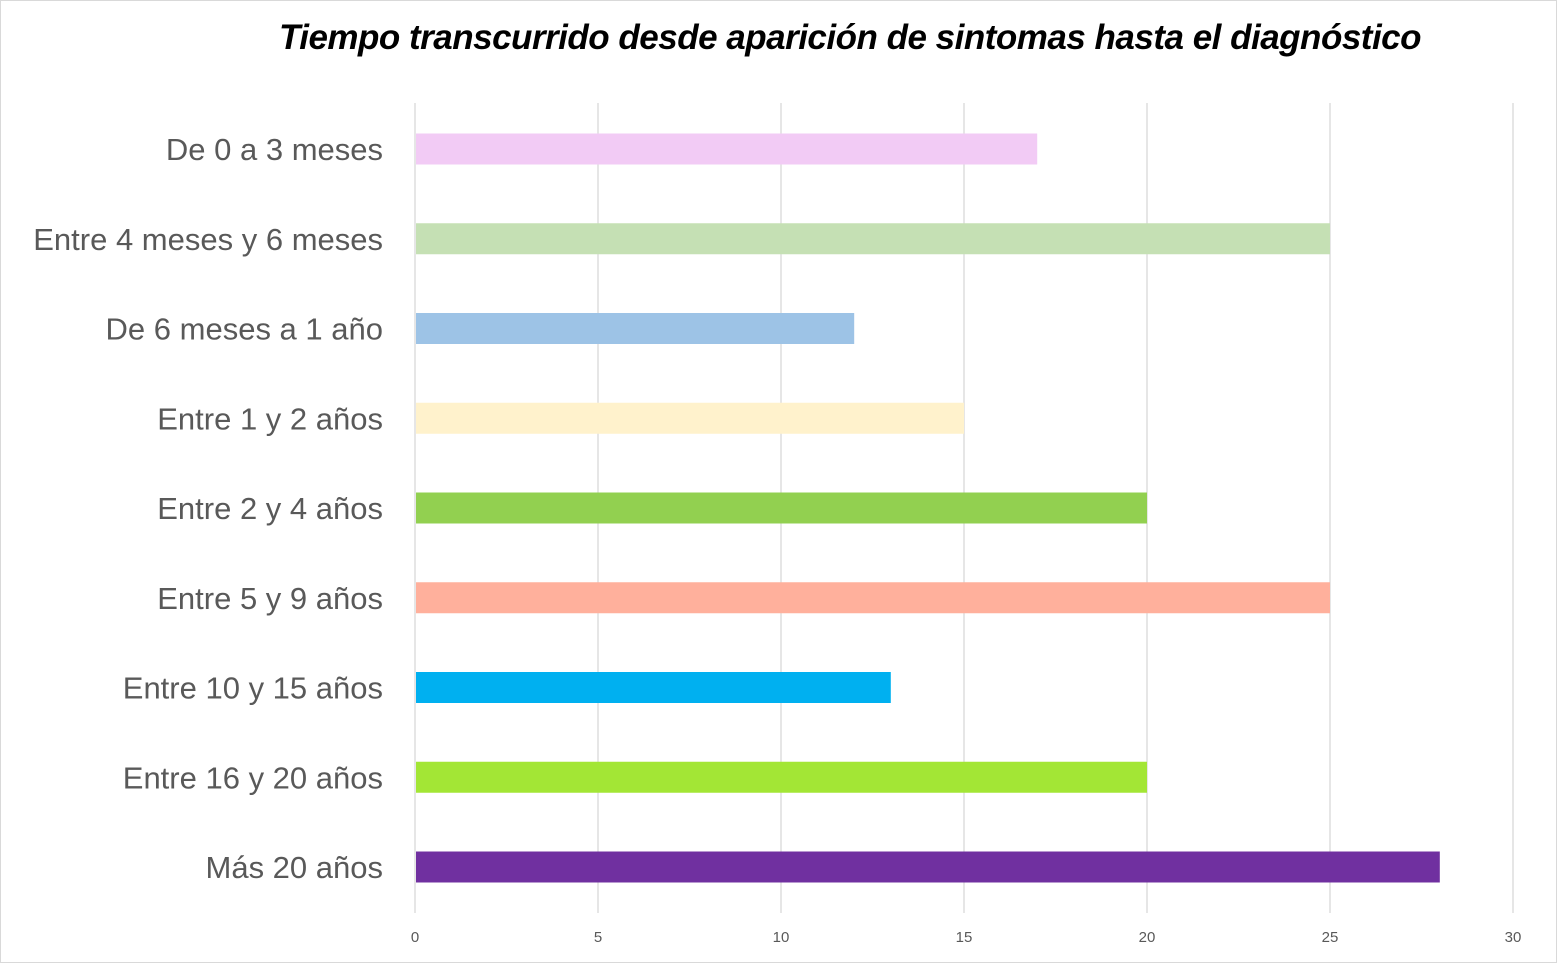  Describe the element at coordinates (1330, 937) in the screenshot. I see `x-tick-label: 25` at that location.